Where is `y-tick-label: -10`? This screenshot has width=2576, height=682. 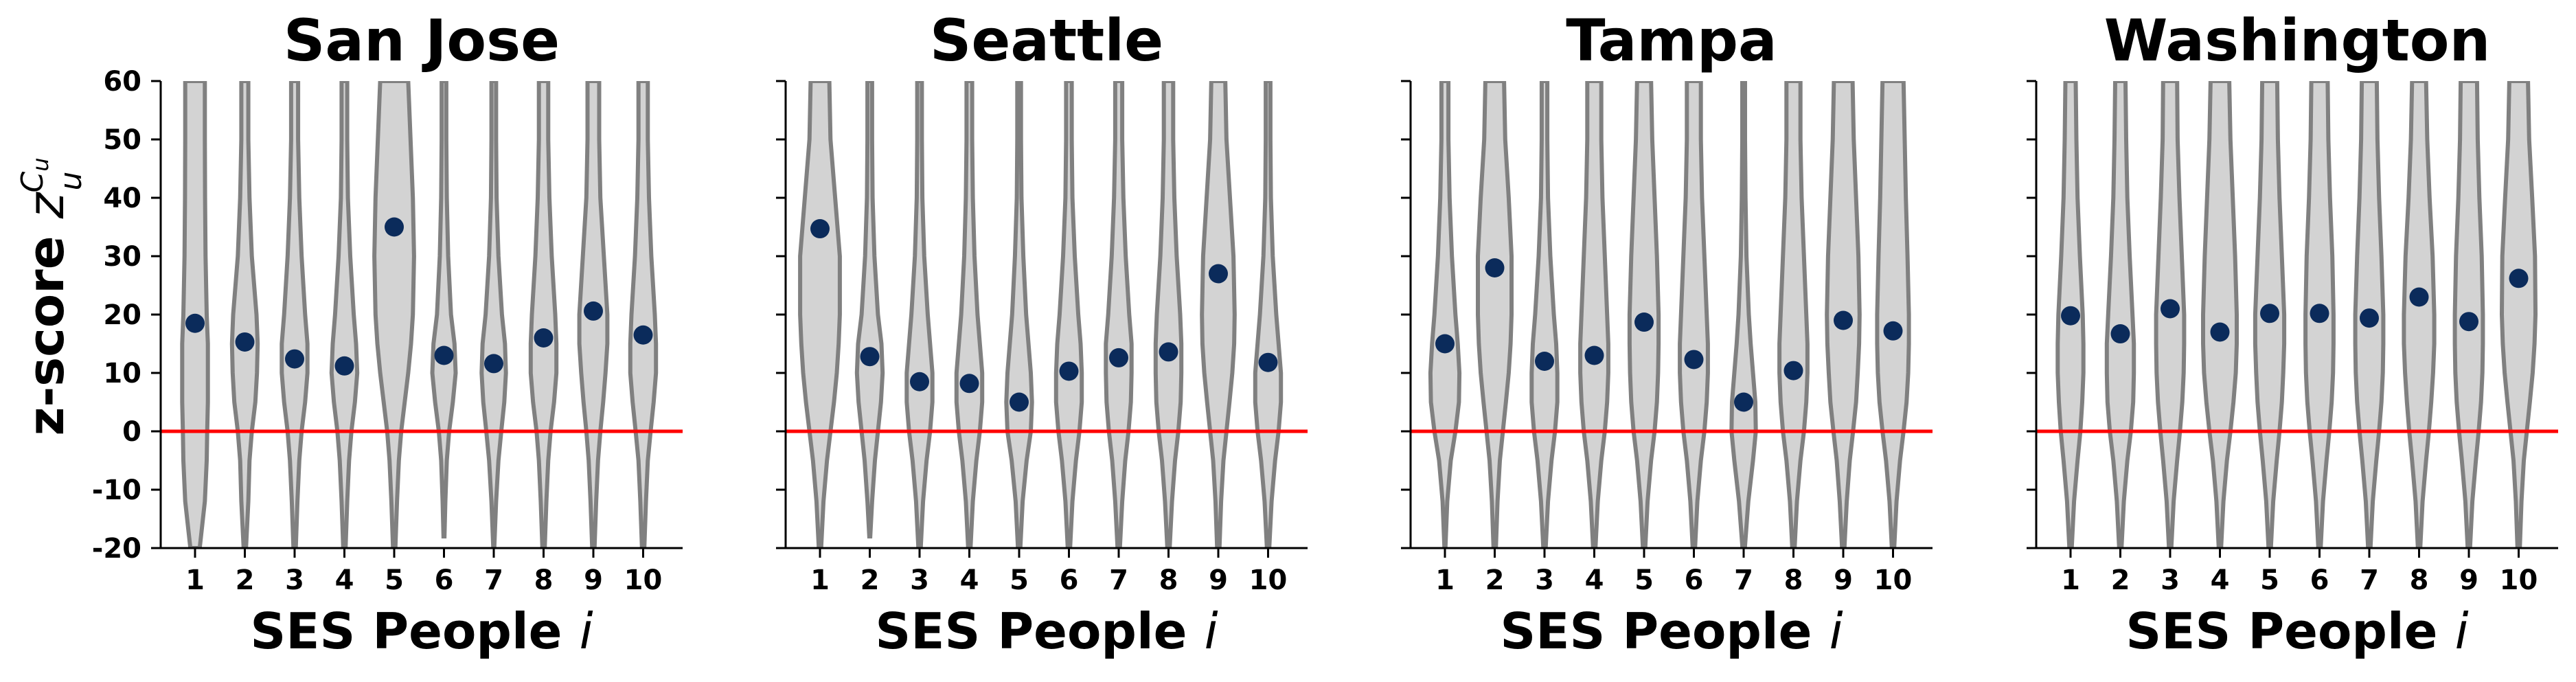 y-tick-label: -10 is located at coordinates (116, 491).